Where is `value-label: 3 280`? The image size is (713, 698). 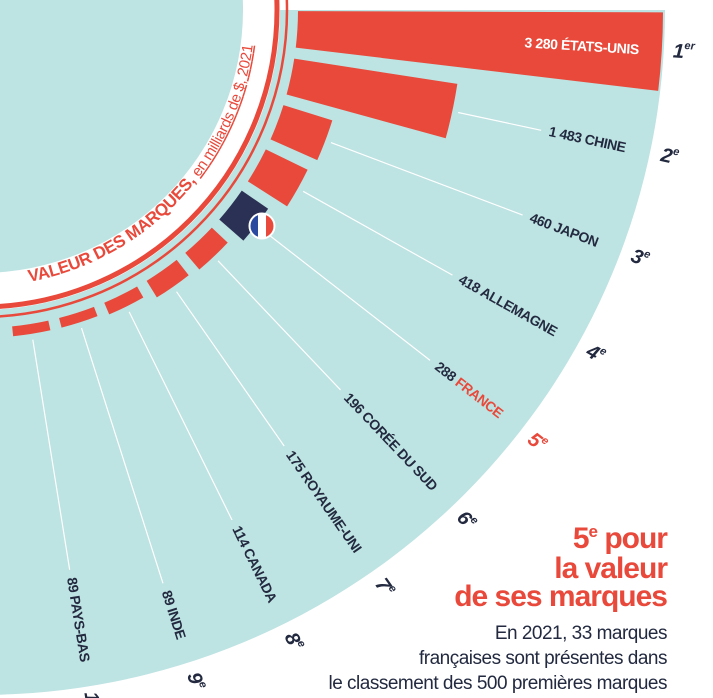
value-label: 3 280 is located at coordinates (541, 43).